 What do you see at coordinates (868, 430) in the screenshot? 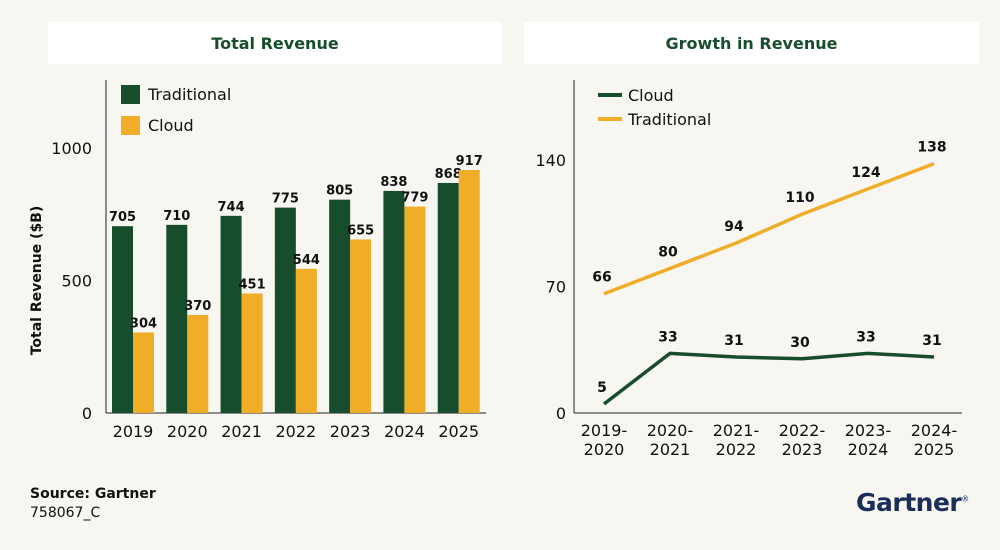
I see `line-x-tick-label: 2023-` at bounding box center [868, 430].